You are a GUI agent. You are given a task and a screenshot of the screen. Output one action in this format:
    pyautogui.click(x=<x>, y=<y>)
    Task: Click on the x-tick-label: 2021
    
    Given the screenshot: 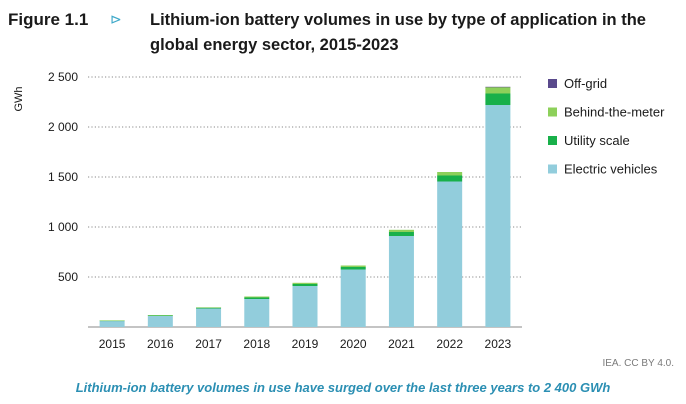 What is the action you would take?
    pyautogui.click(x=401, y=344)
    